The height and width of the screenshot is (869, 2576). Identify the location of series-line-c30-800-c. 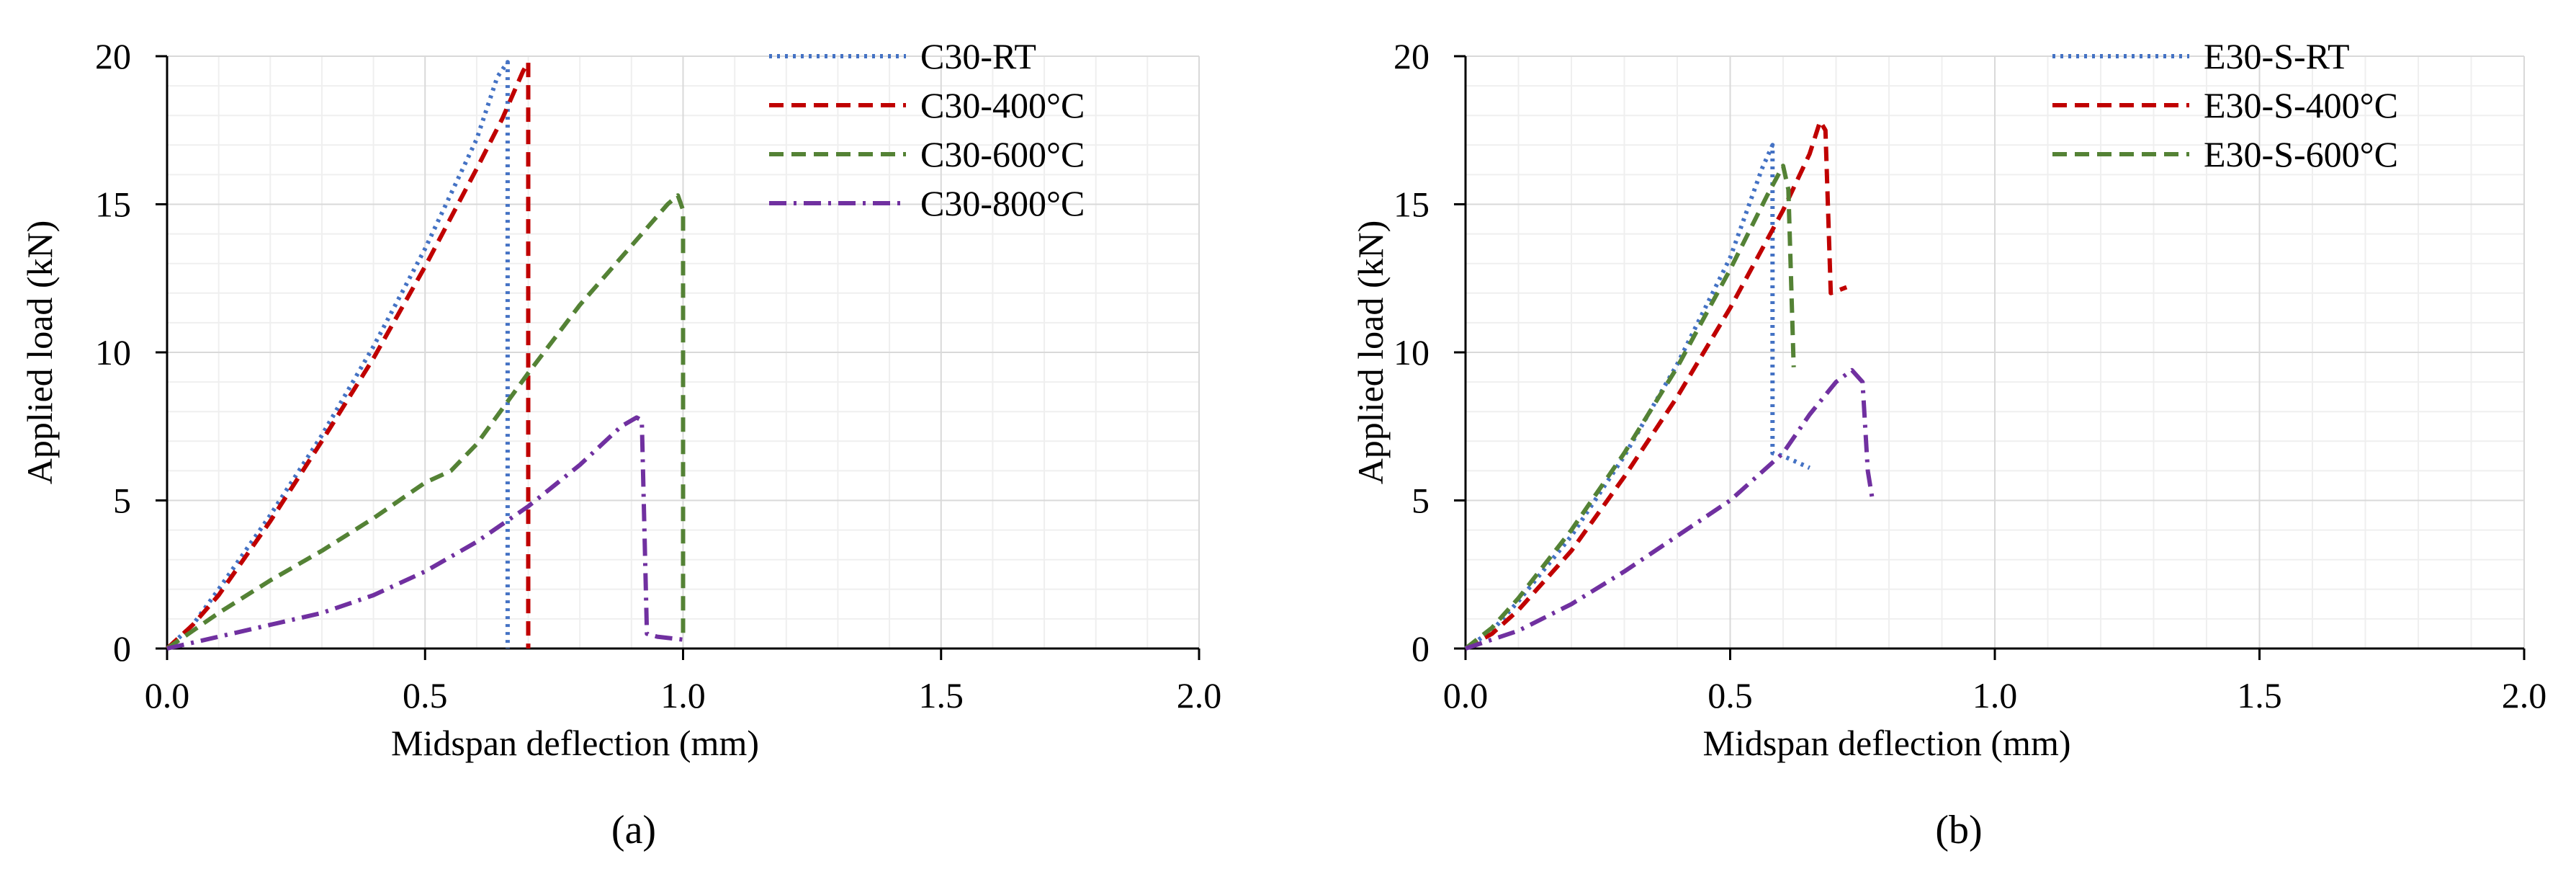
(424, 533).